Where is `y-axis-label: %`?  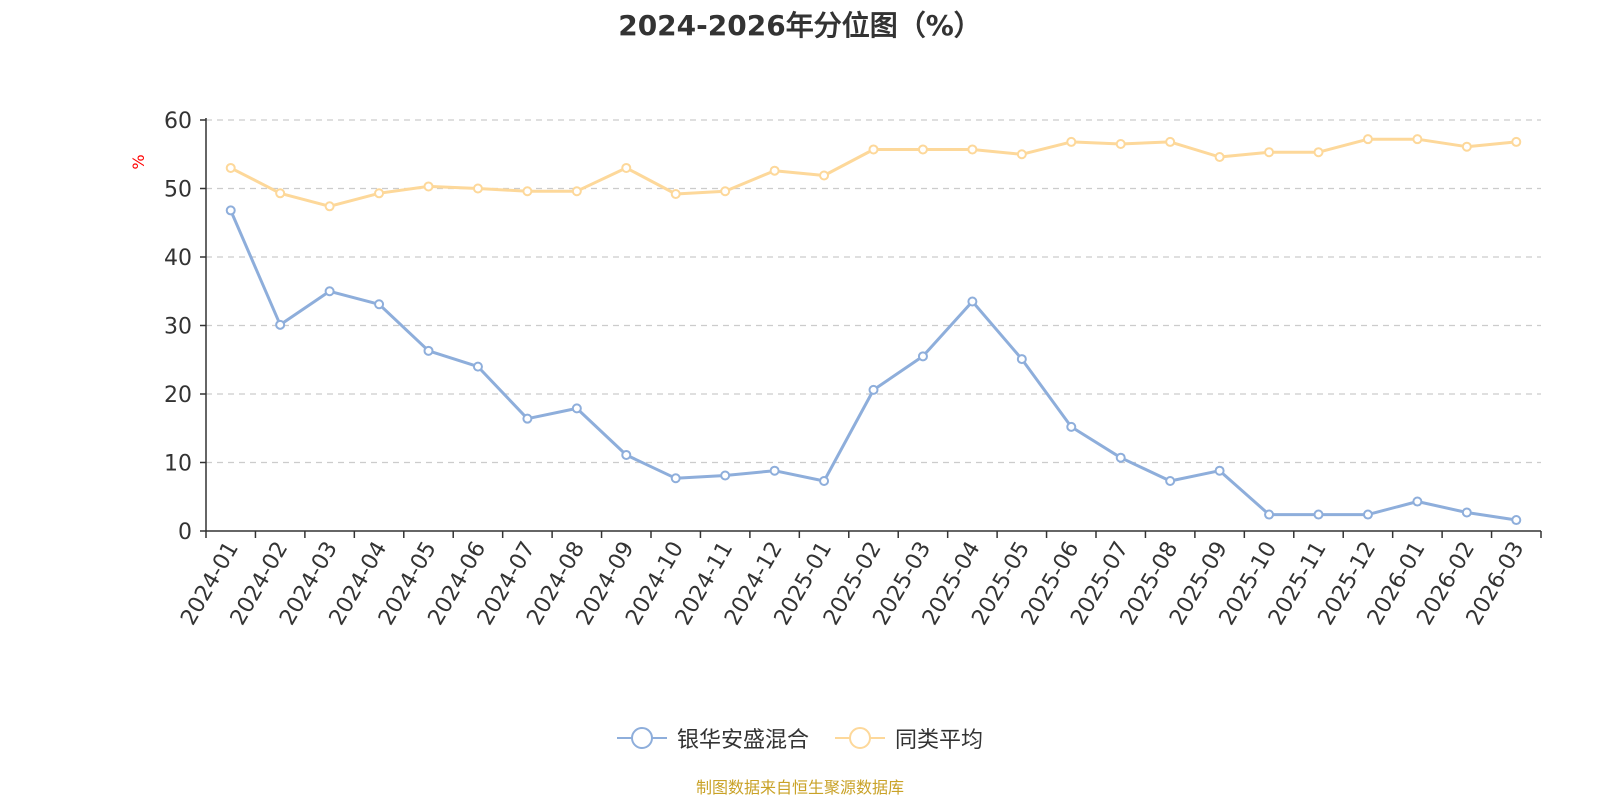
y-axis-label: % is located at coordinates (138, 161).